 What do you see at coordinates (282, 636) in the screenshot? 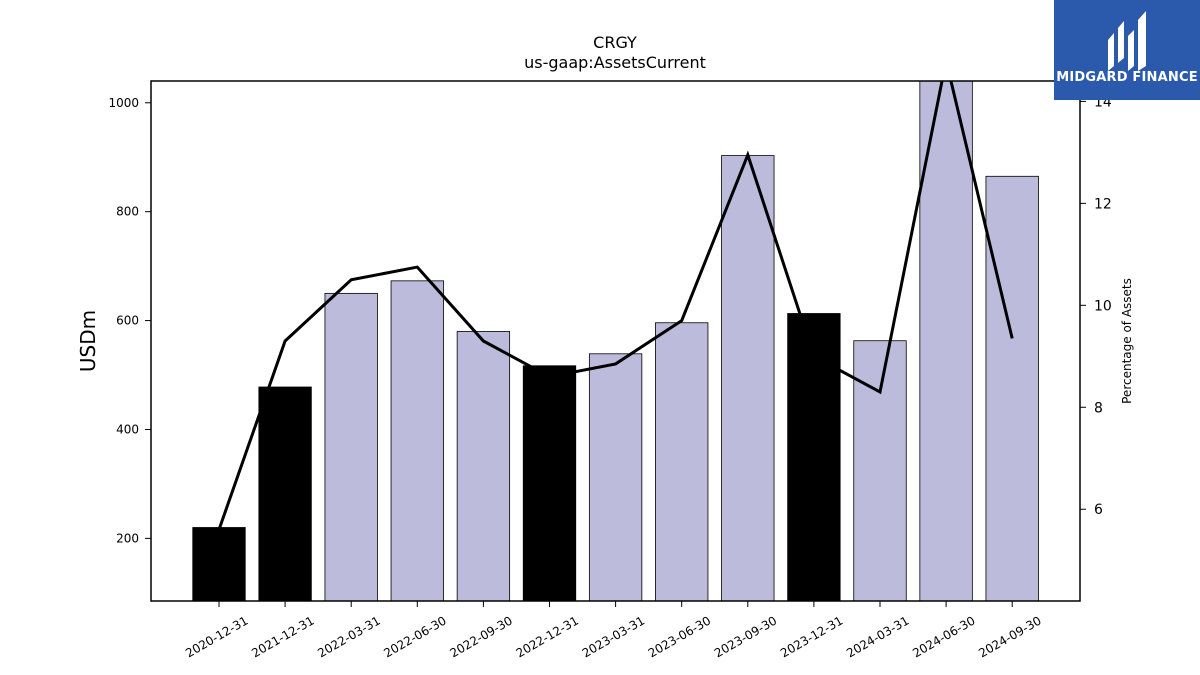
I see `x-tick-label: 2021-12-31` at bounding box center [282, 636].